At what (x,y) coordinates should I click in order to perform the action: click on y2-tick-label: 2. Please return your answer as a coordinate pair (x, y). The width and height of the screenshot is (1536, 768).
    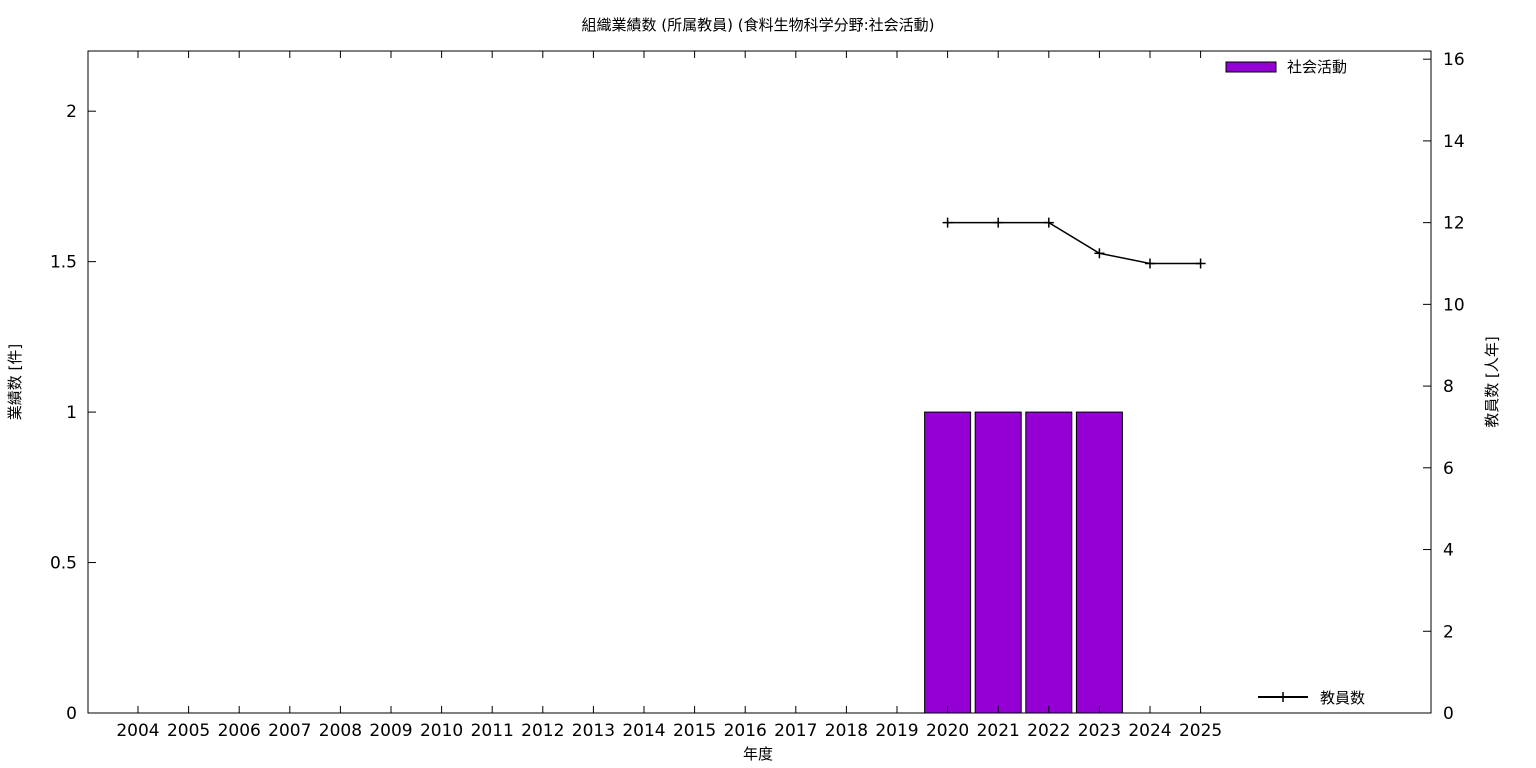
    Looking at the image, I should click on (1448, 632).